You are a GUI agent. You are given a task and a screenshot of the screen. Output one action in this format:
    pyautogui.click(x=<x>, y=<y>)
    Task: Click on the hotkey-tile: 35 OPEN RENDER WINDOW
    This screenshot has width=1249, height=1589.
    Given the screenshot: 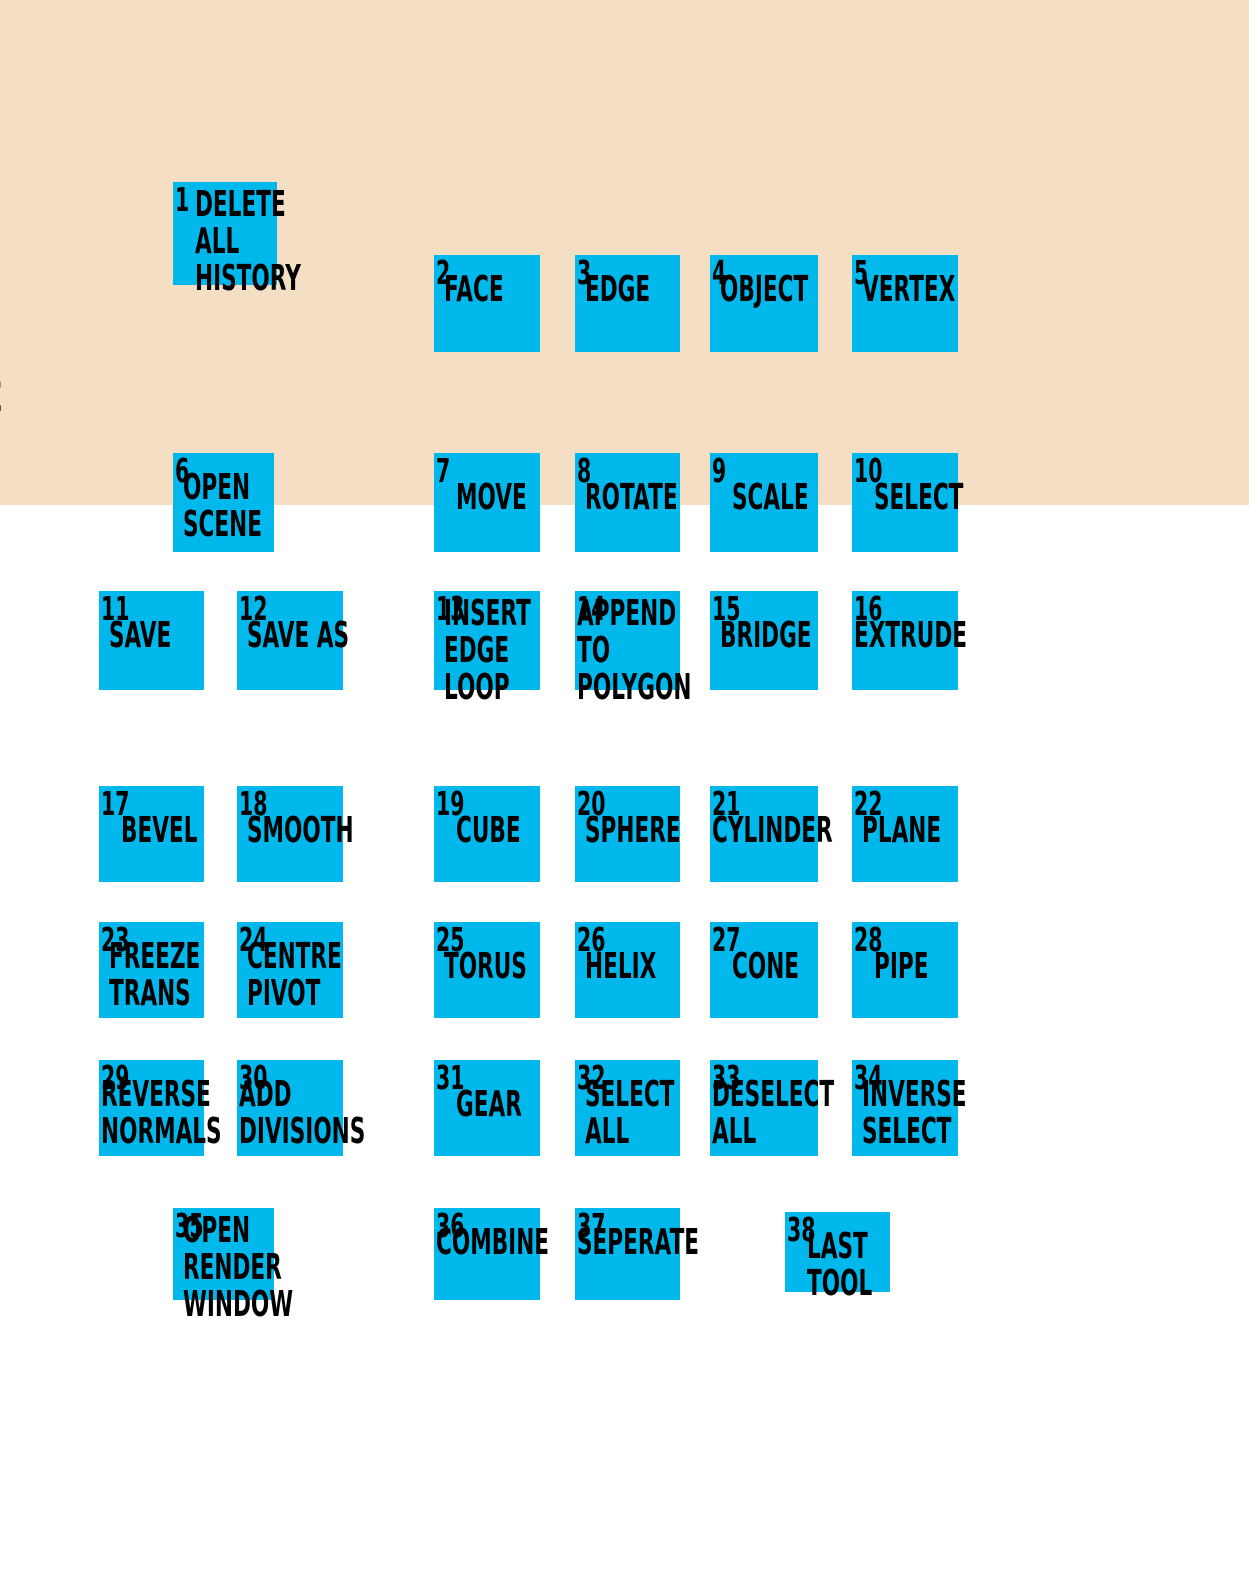 What is the action you would take?
    pyautogui.click(x=233, y=1264)
    